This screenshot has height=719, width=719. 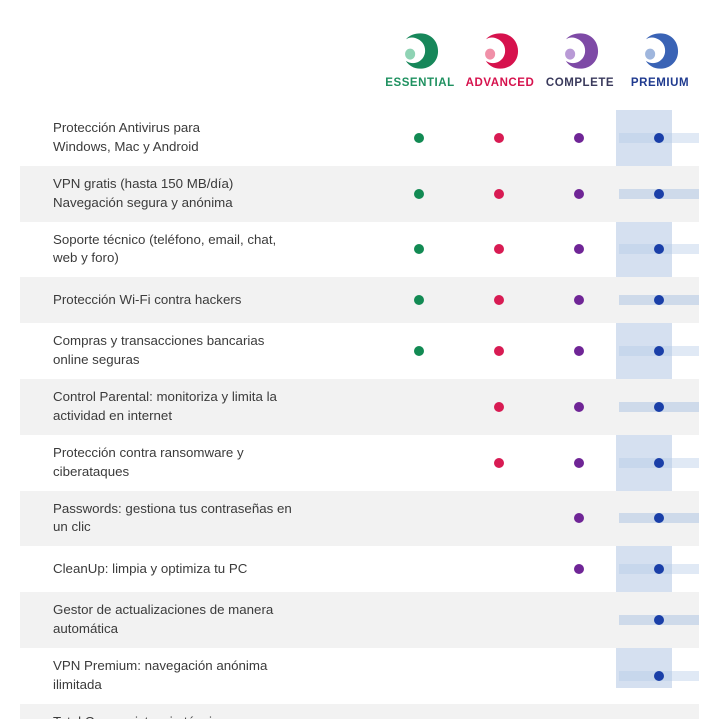 I want to click on table-row: CleanUp: limpia y optimiza tu PC, so click(x=359, y=569).